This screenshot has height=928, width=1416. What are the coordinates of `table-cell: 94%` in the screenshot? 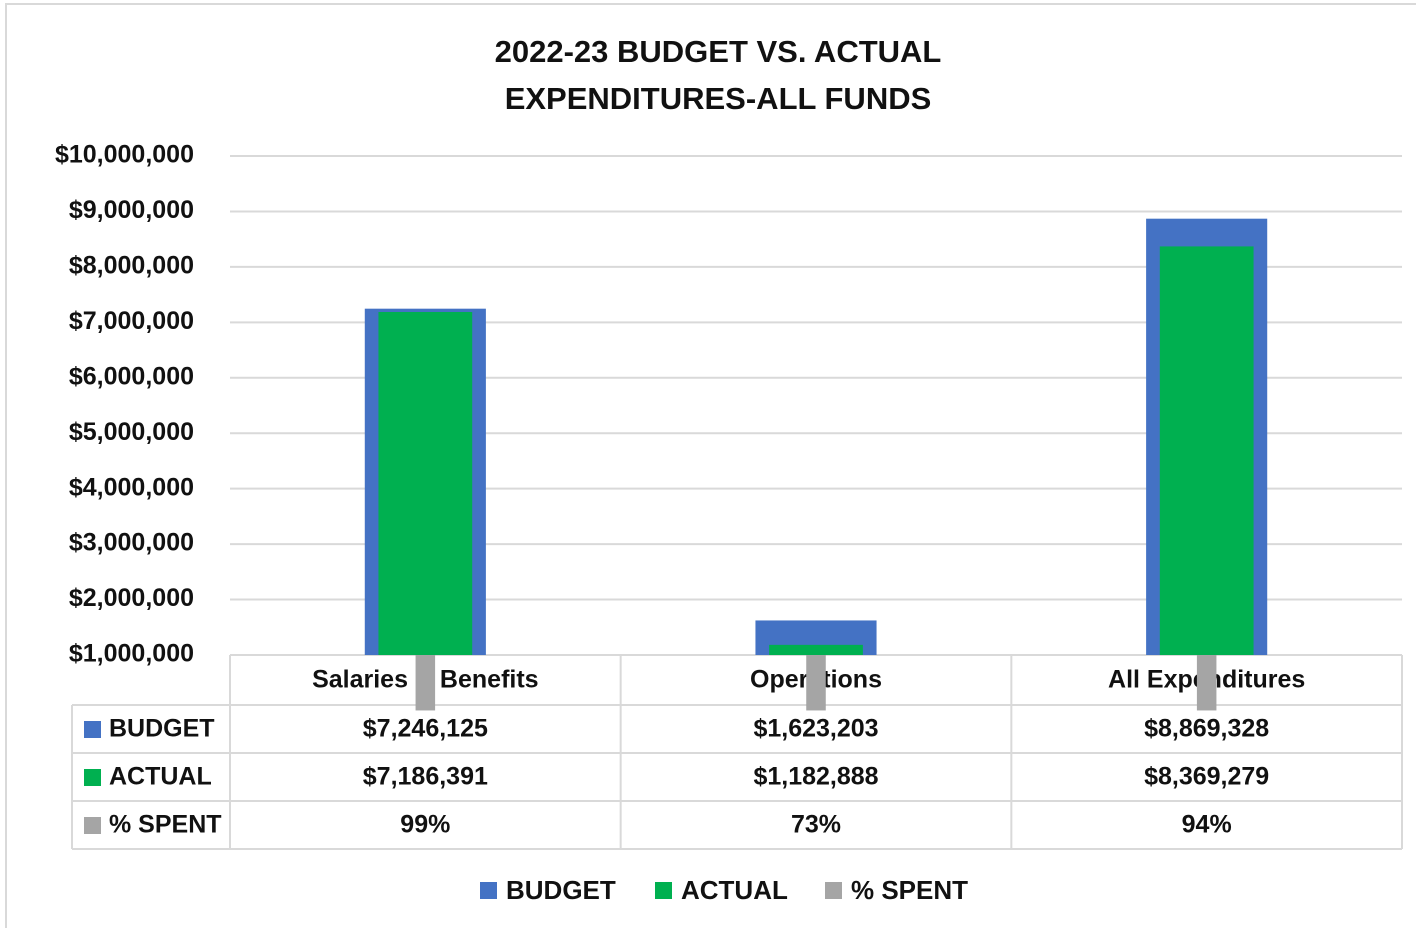 It's located at (1207, 825).